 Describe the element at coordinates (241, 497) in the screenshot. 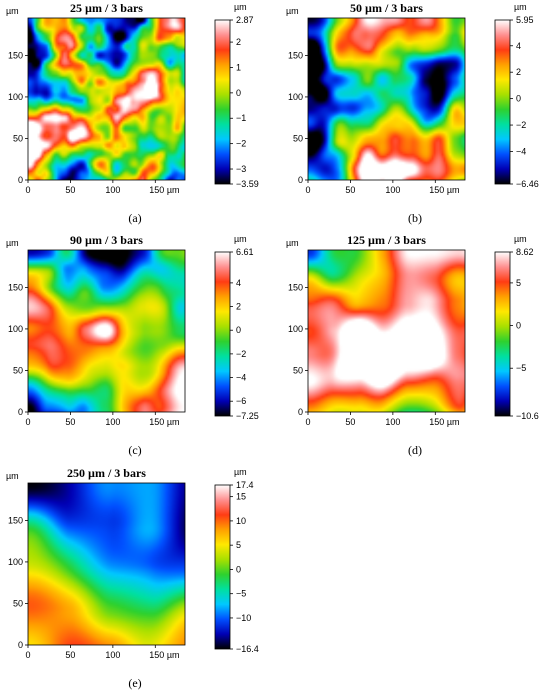

I see `colorbar-tick-label: 15` at that location.